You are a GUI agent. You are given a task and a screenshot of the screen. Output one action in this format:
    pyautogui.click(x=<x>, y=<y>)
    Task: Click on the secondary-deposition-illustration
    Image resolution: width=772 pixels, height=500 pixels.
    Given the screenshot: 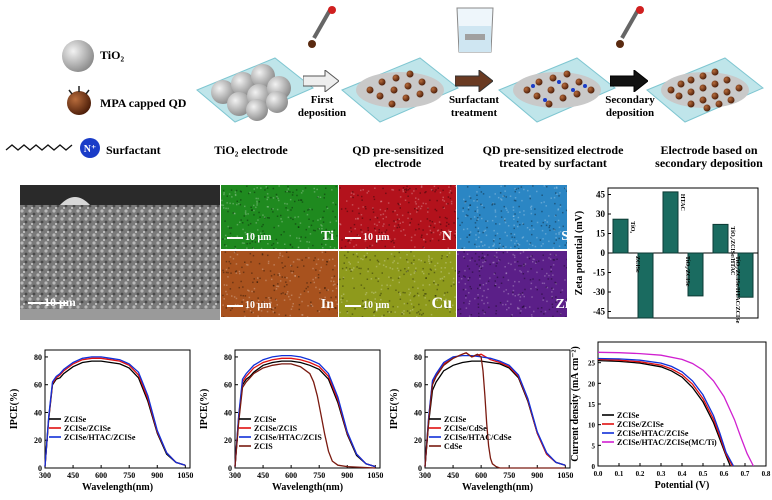 What is the action you would take?
    pyautogui.click(x=705, y=90)
    